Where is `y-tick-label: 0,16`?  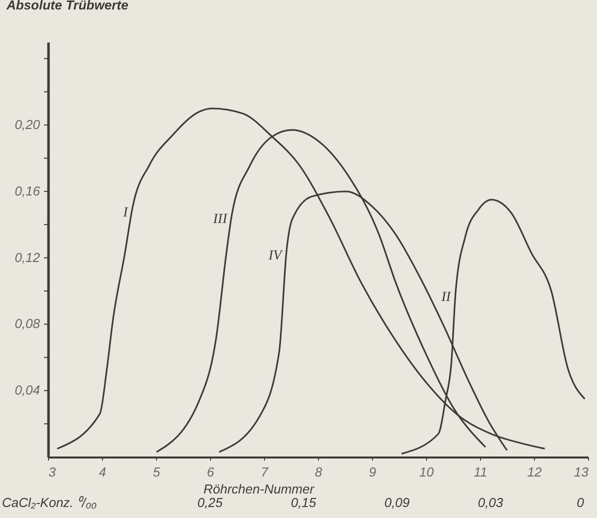 y-tick-label: 0,16 is located at coordinates (27, 190).